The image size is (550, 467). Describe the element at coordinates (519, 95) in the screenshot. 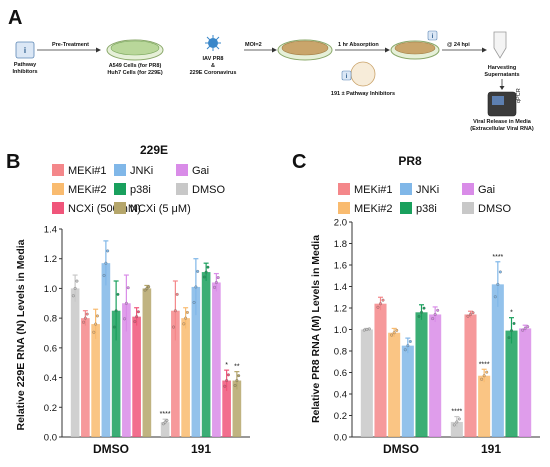

I see `qpcr-label: qPCR` at that location.